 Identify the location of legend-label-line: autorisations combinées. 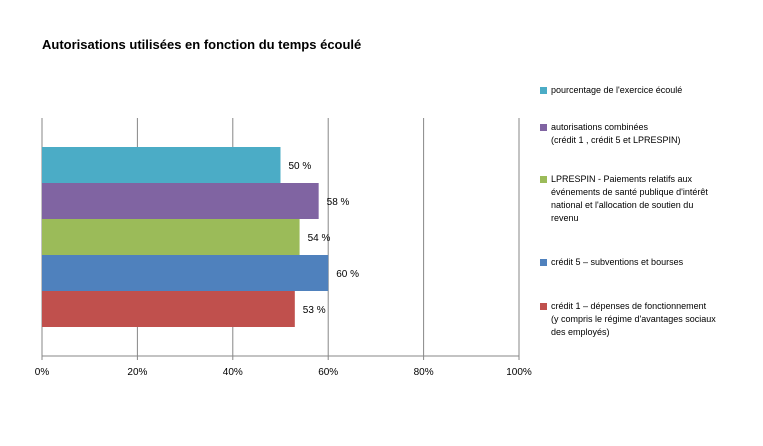
(600, 127).